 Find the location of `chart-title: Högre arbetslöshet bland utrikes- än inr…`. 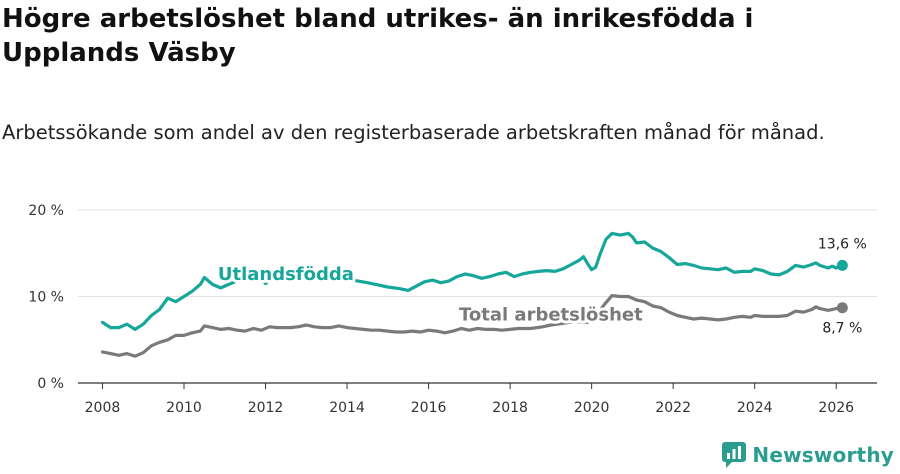

chart-title: Högre arbetslöshet bland utrikes- än inr… is located at coordinates (378, 36).